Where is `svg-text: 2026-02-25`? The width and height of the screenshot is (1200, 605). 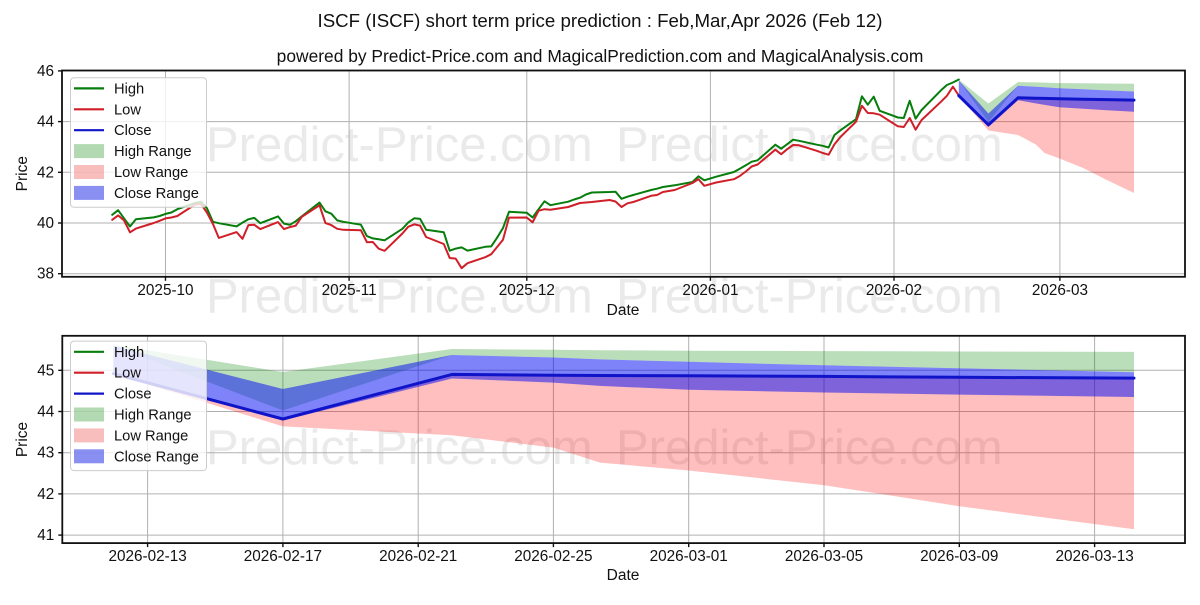 svg-text: 2026-02-25 is located at coordinates (553, 556).